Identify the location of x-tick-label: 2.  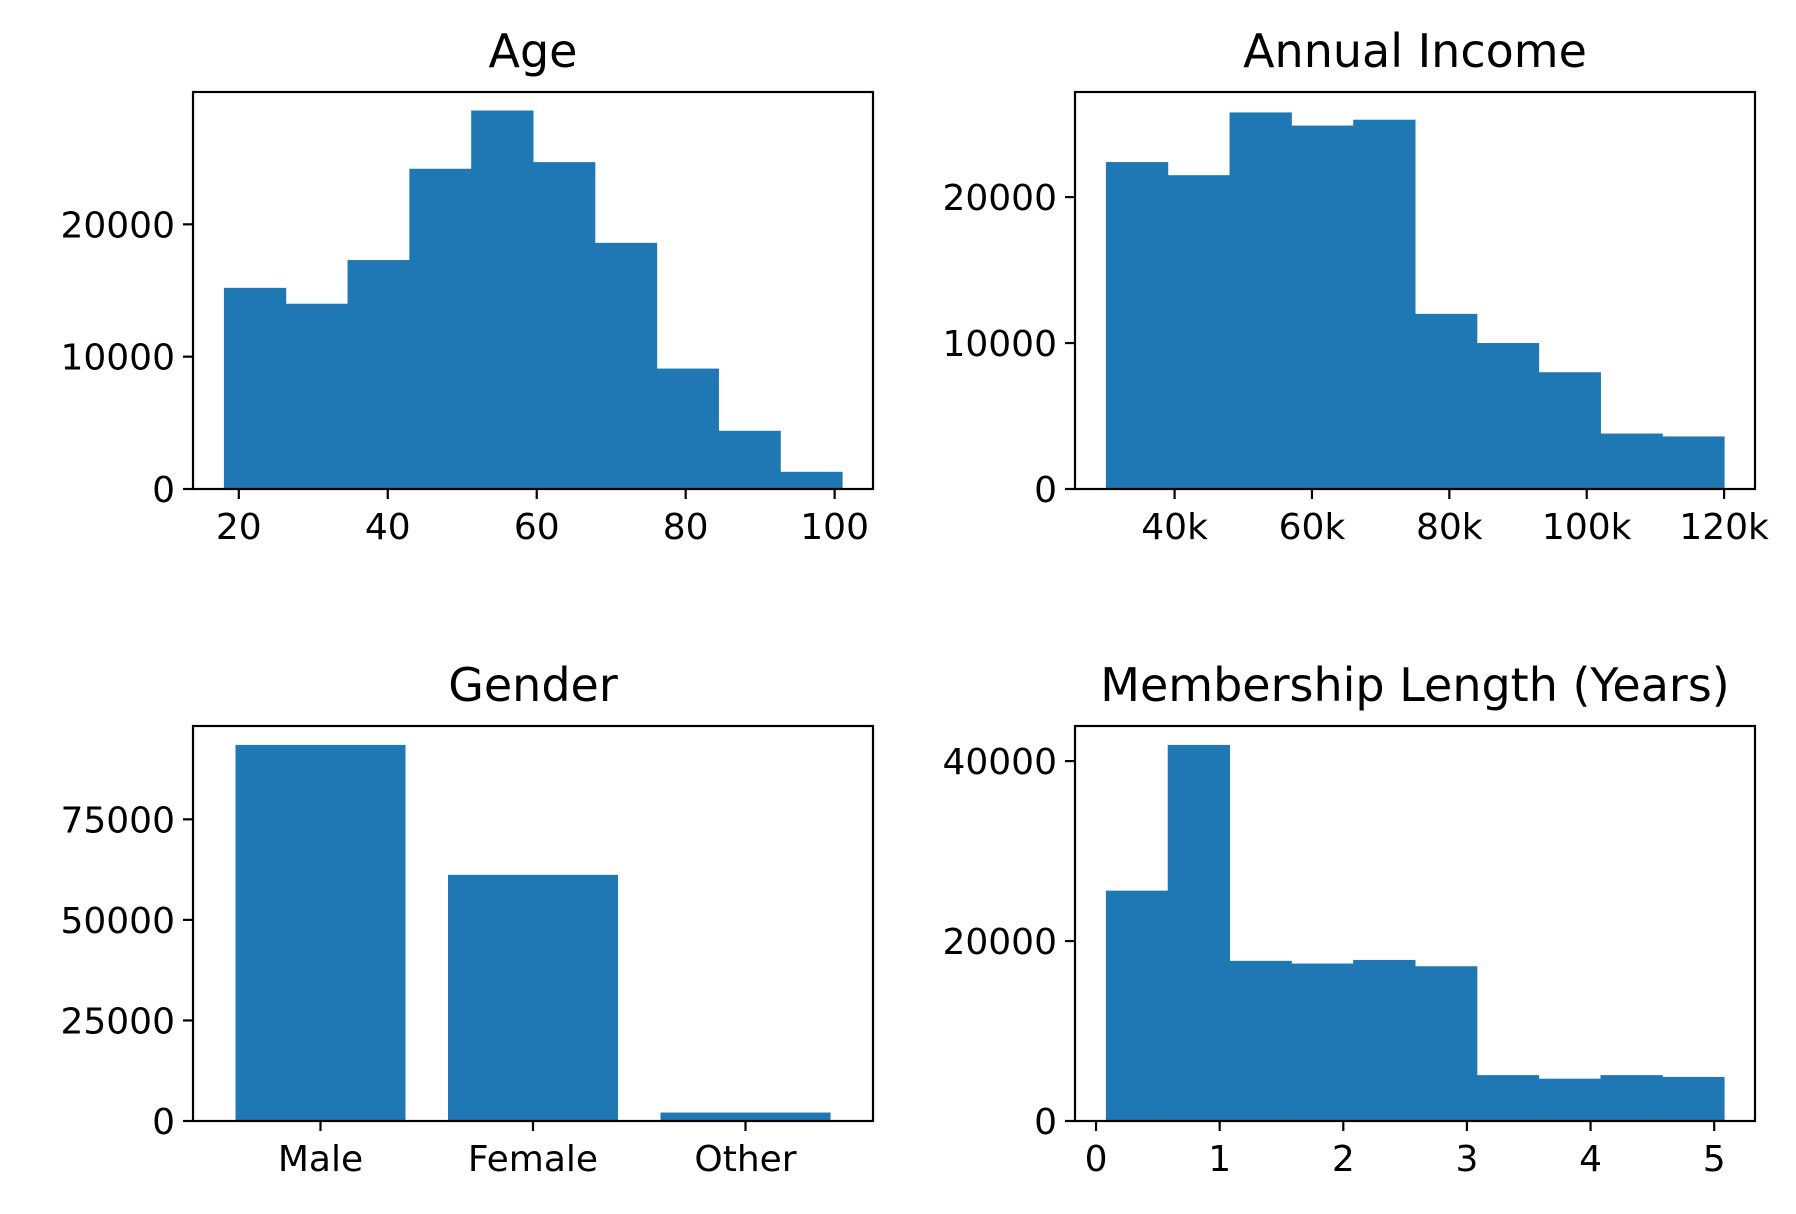
(1343, 1159).